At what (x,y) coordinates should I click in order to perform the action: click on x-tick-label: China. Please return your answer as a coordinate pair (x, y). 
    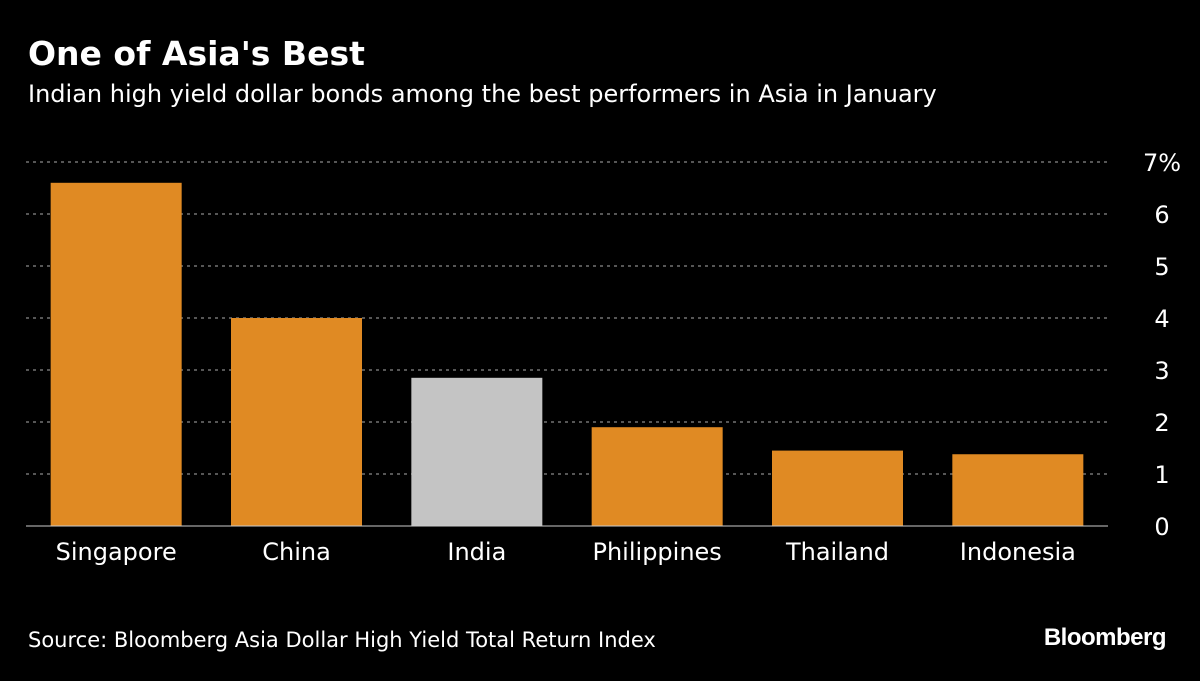
    Looking at the image, I should click on (296, 552).